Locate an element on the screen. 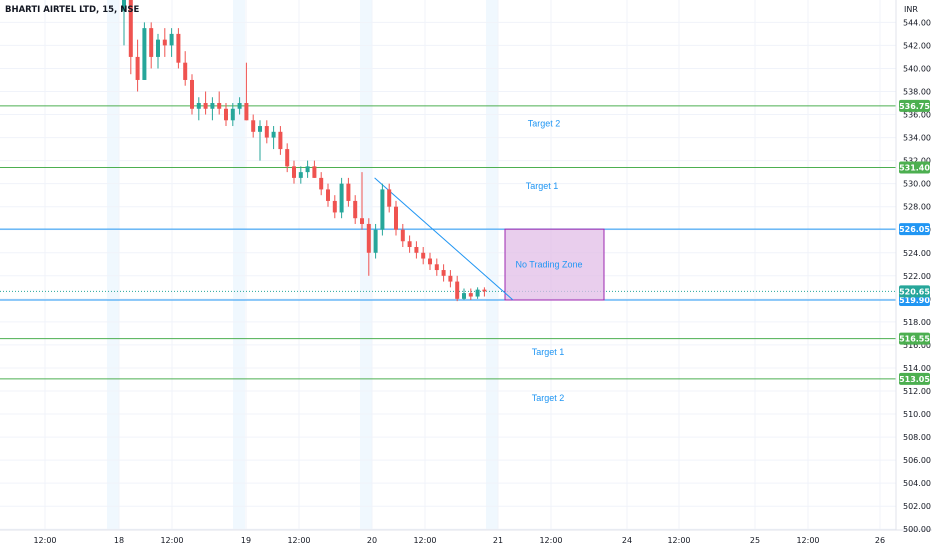 Image resolution: width=932 pixels, height=550 pixels. price-badge-label: 526.05 is located at coordinates (914, 229).